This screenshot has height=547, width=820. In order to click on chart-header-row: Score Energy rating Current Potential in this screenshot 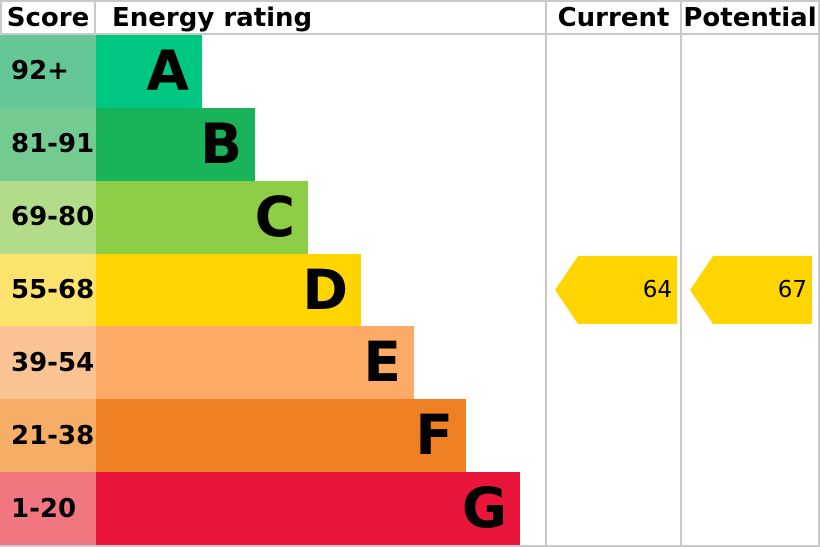, I will do `click(410, 17)`.